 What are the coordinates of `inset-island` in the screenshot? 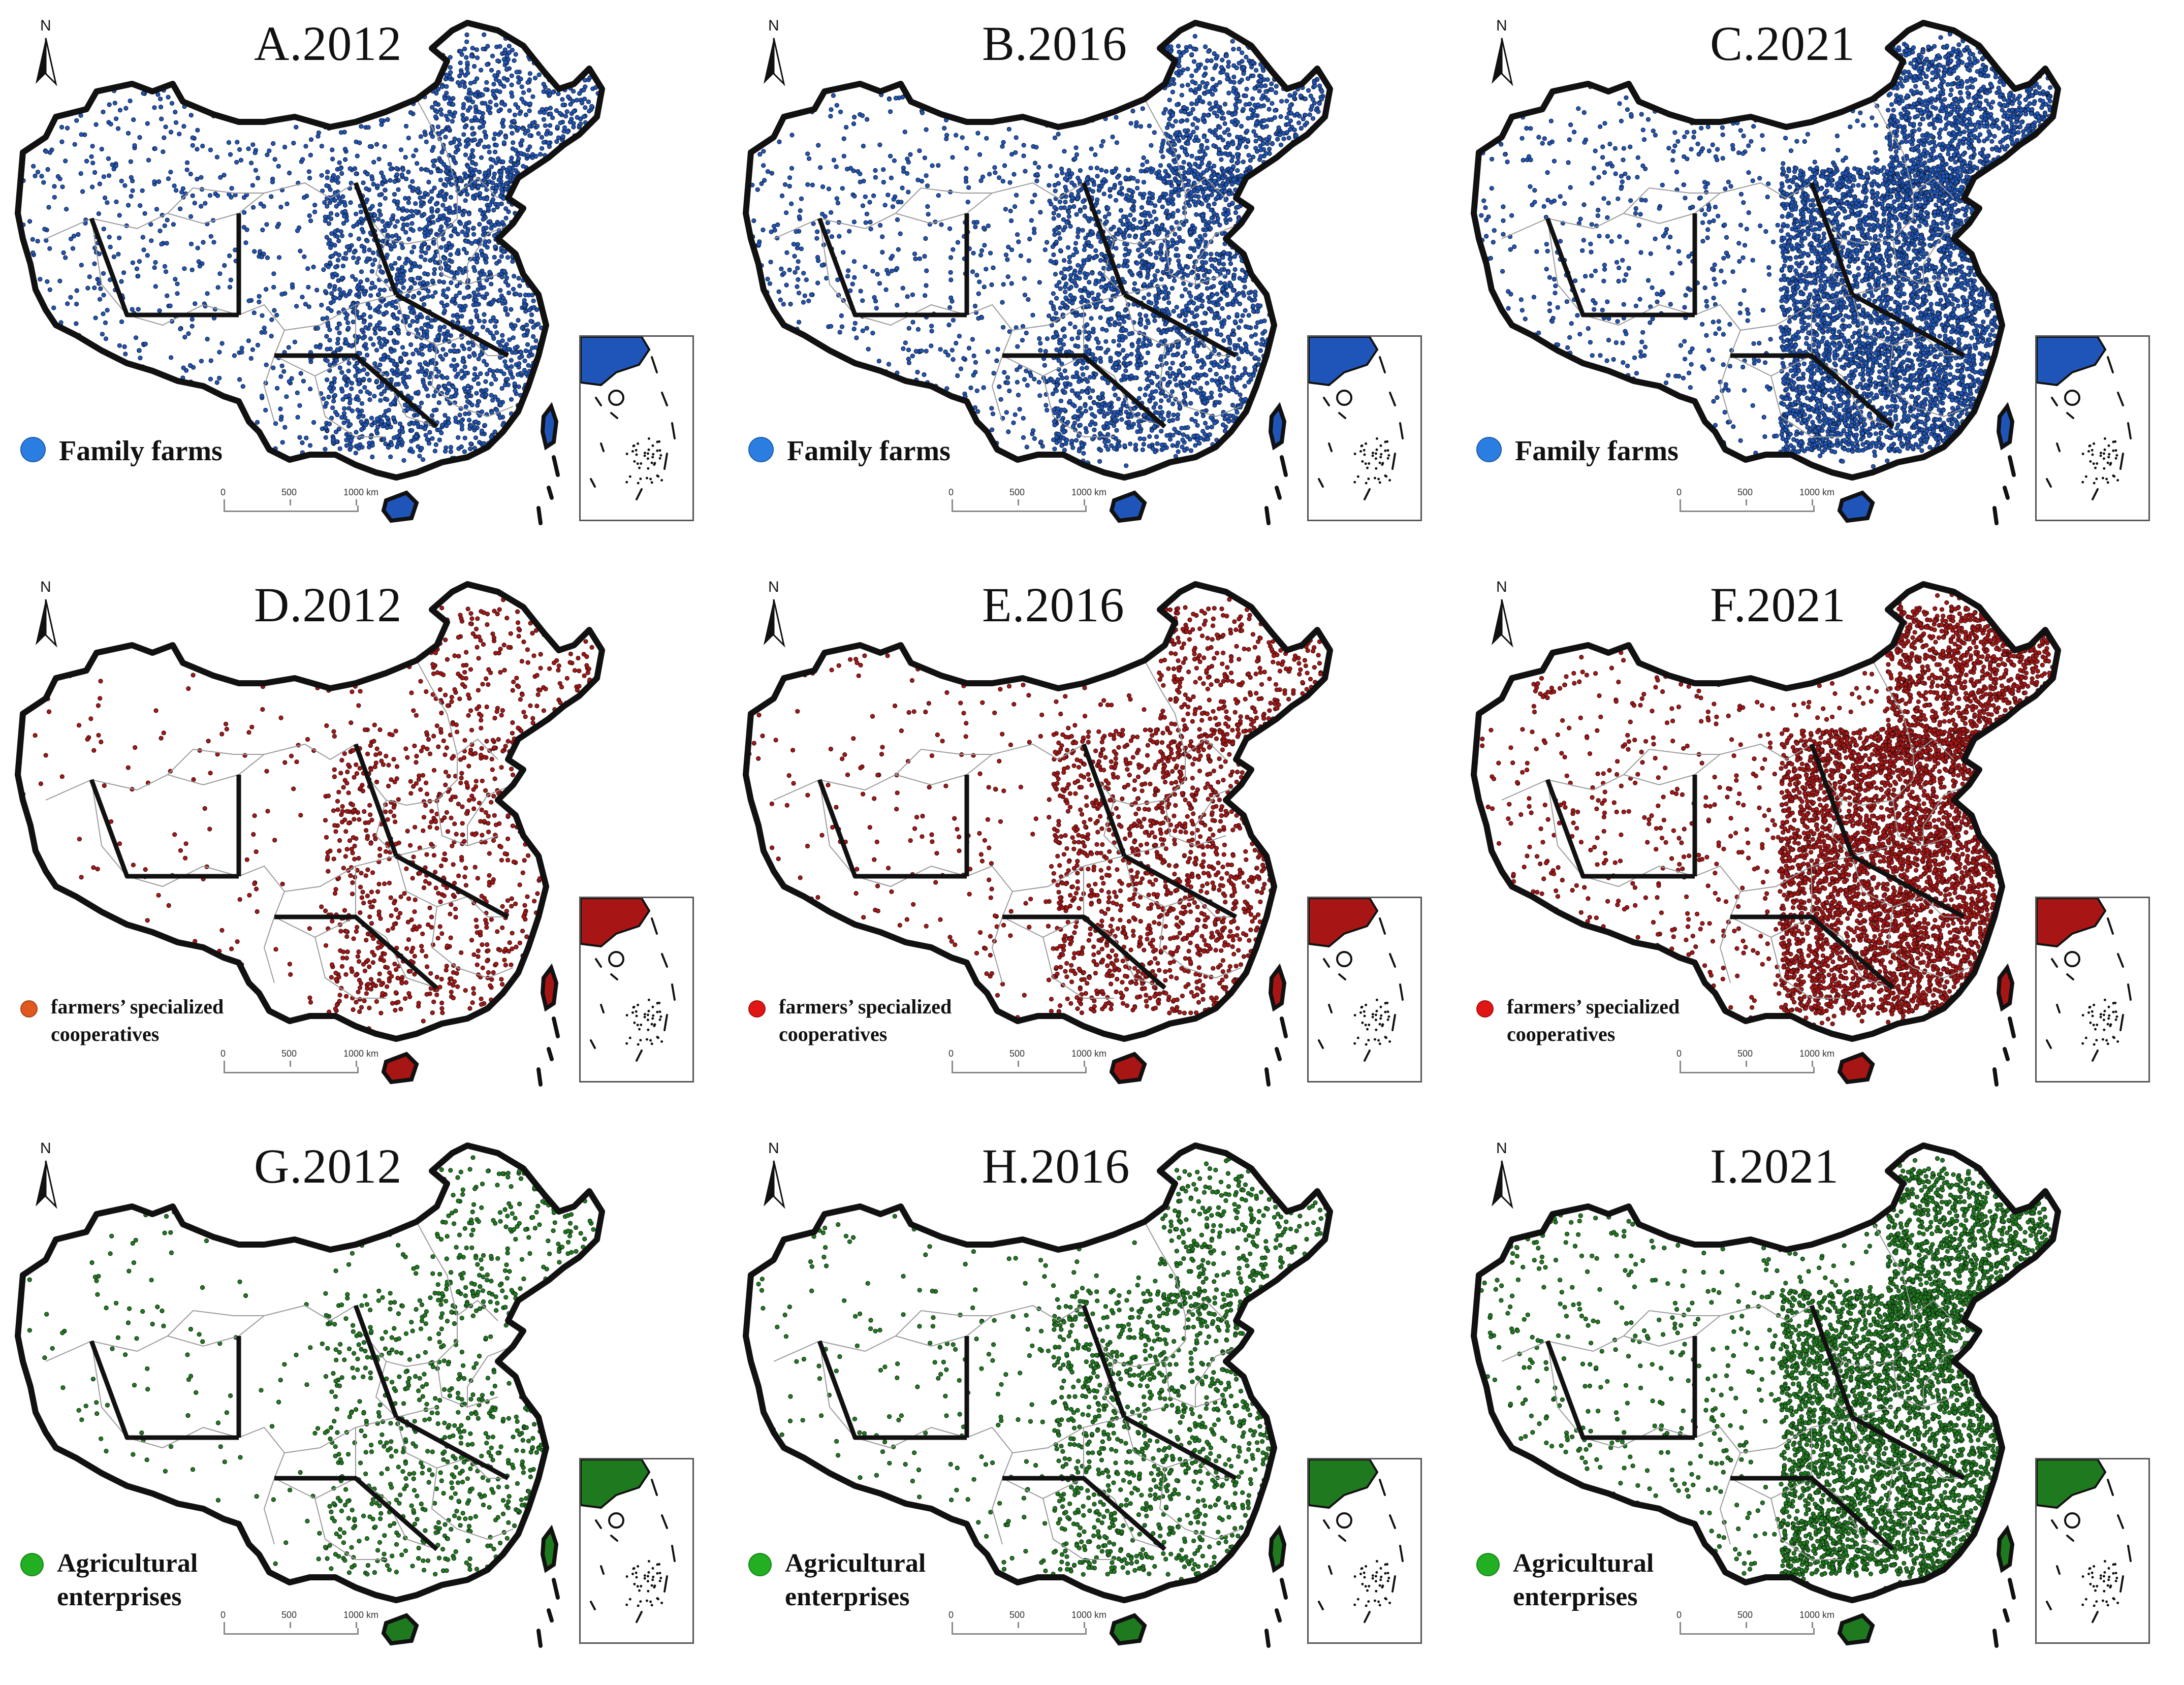 It's located at (661, 480).